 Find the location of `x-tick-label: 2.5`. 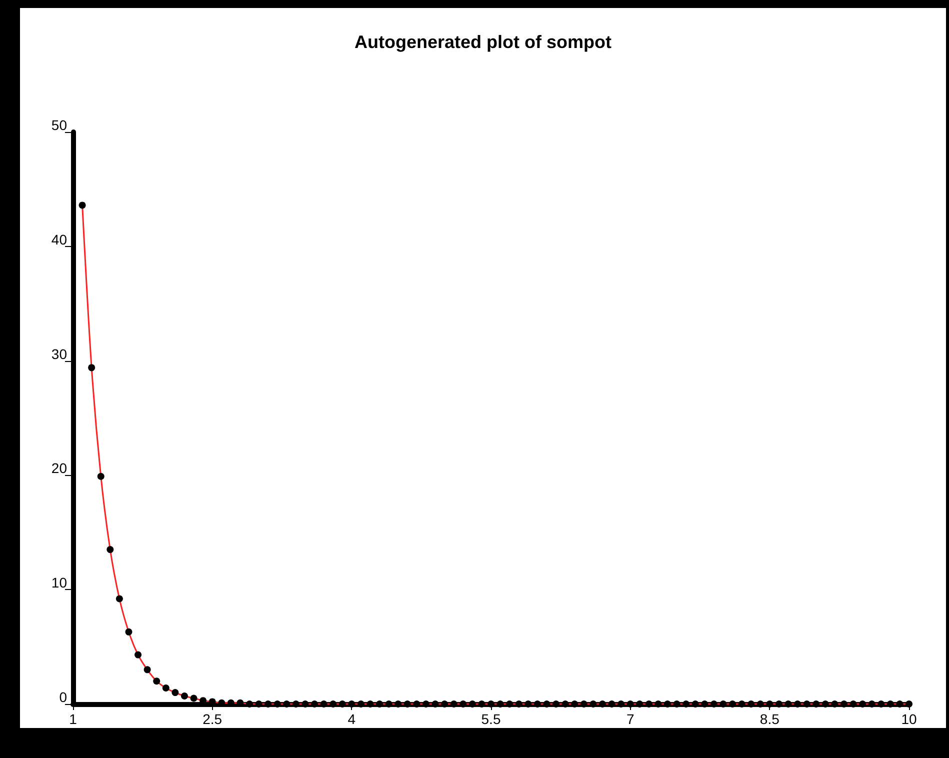

x-tick-label: 2.5 is located at coordinates (212, 719).